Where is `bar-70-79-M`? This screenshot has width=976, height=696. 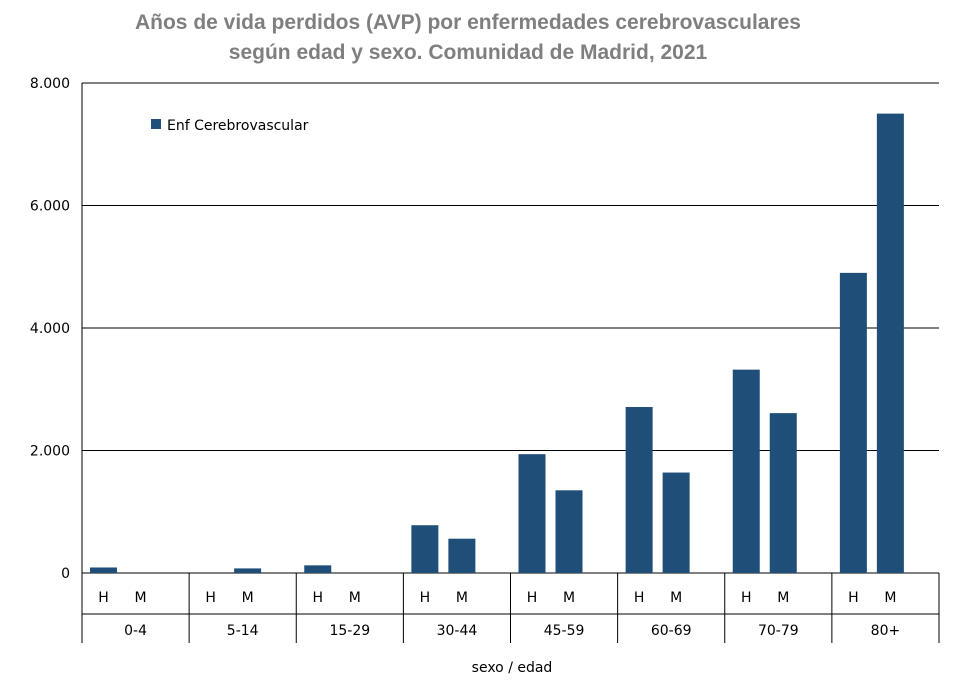 bar-70-79-M is located at coordinates (783, 493).